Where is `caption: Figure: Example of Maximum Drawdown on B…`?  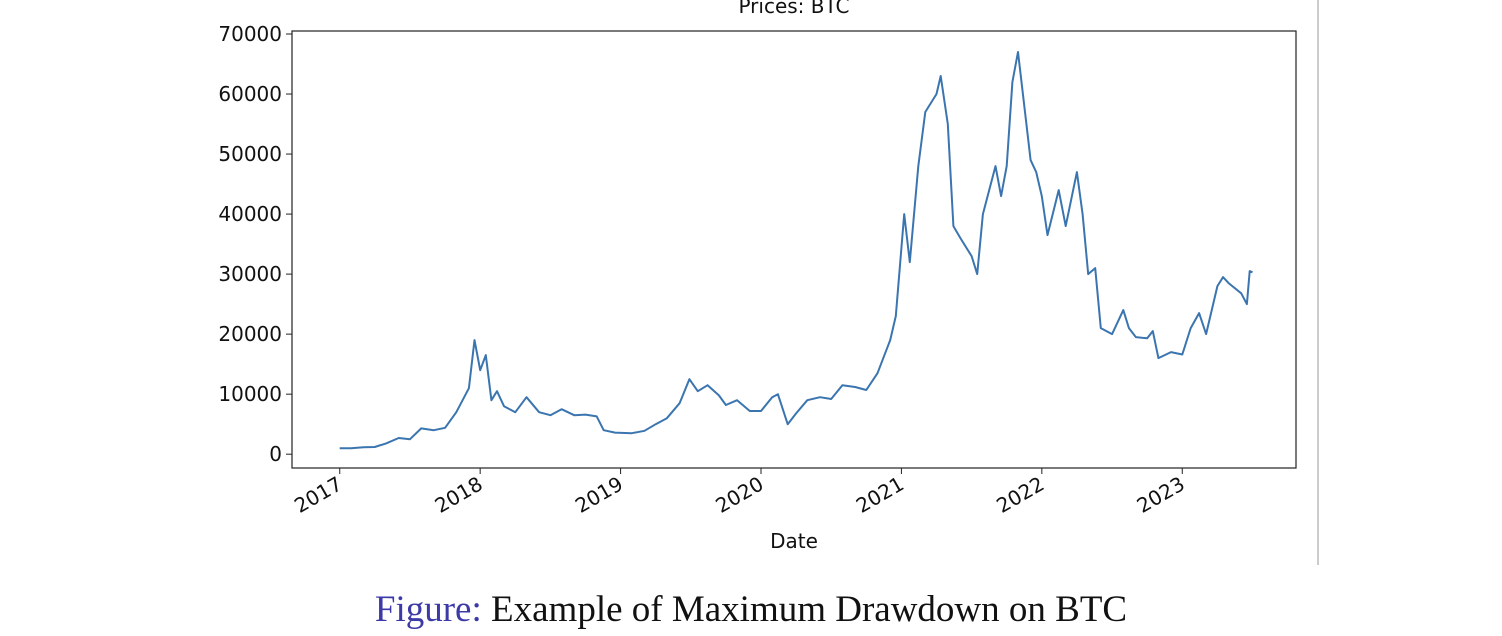 caption: Figure: Example of Maximum Drawdown on B… is located at coordinates (751, 609).